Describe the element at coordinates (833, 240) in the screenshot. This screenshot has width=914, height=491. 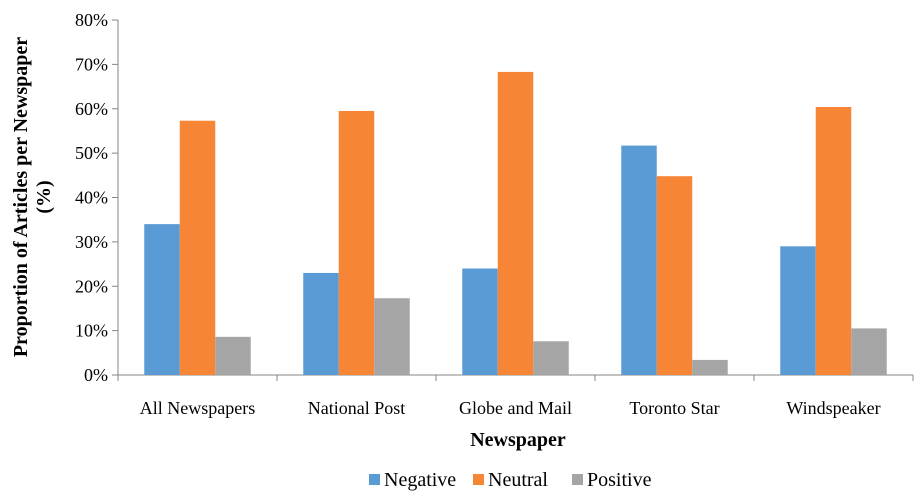
I see `bar-neutral-windspeaker` at that location.